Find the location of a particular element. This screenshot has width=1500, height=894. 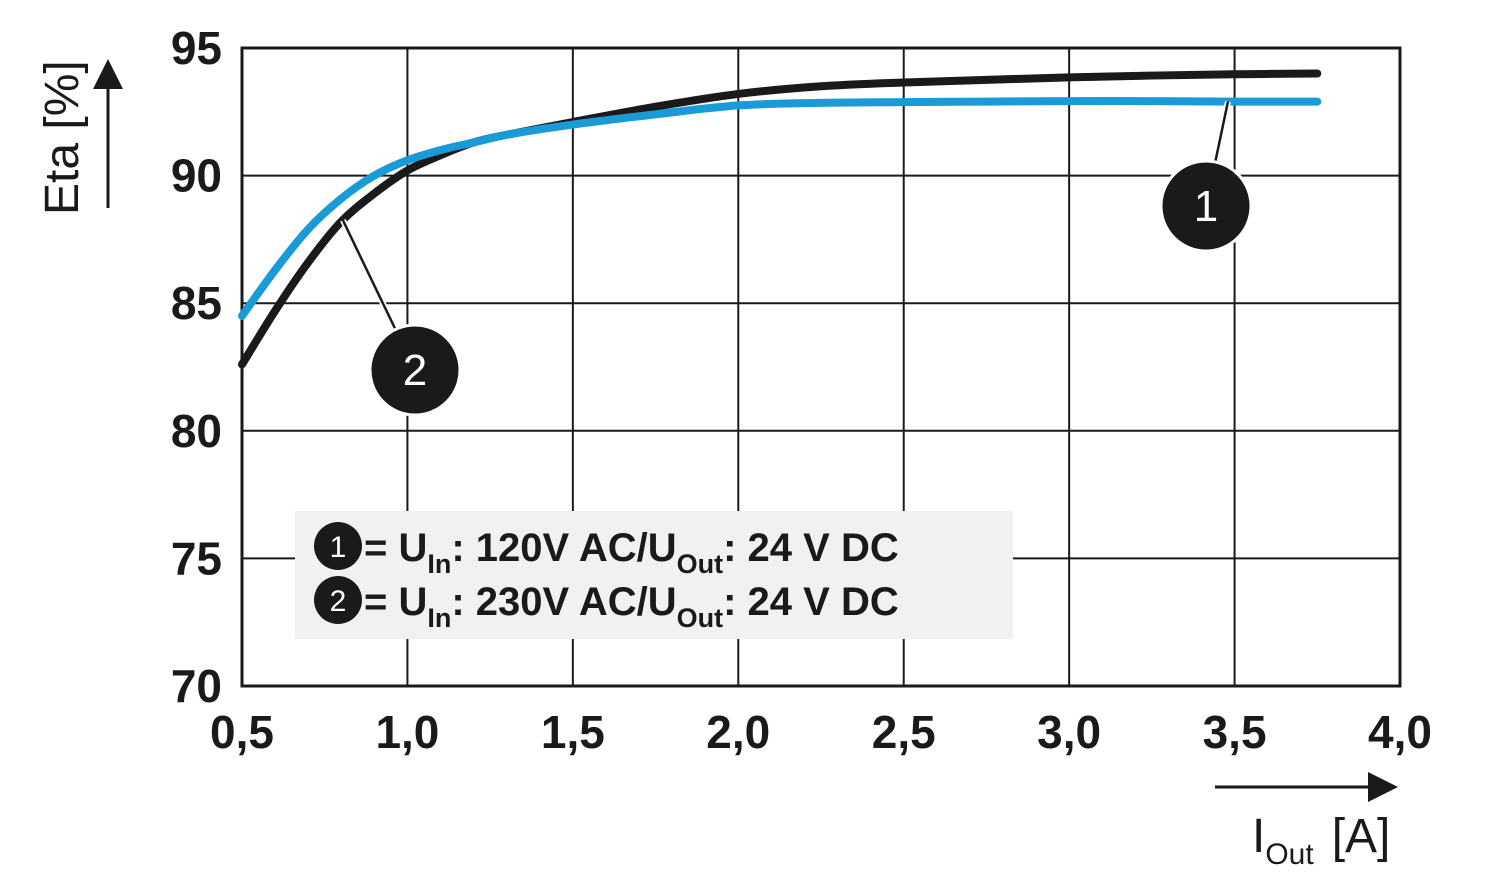

x-axis-label-group: IOut [A] is located at coordinates (1306, 821).